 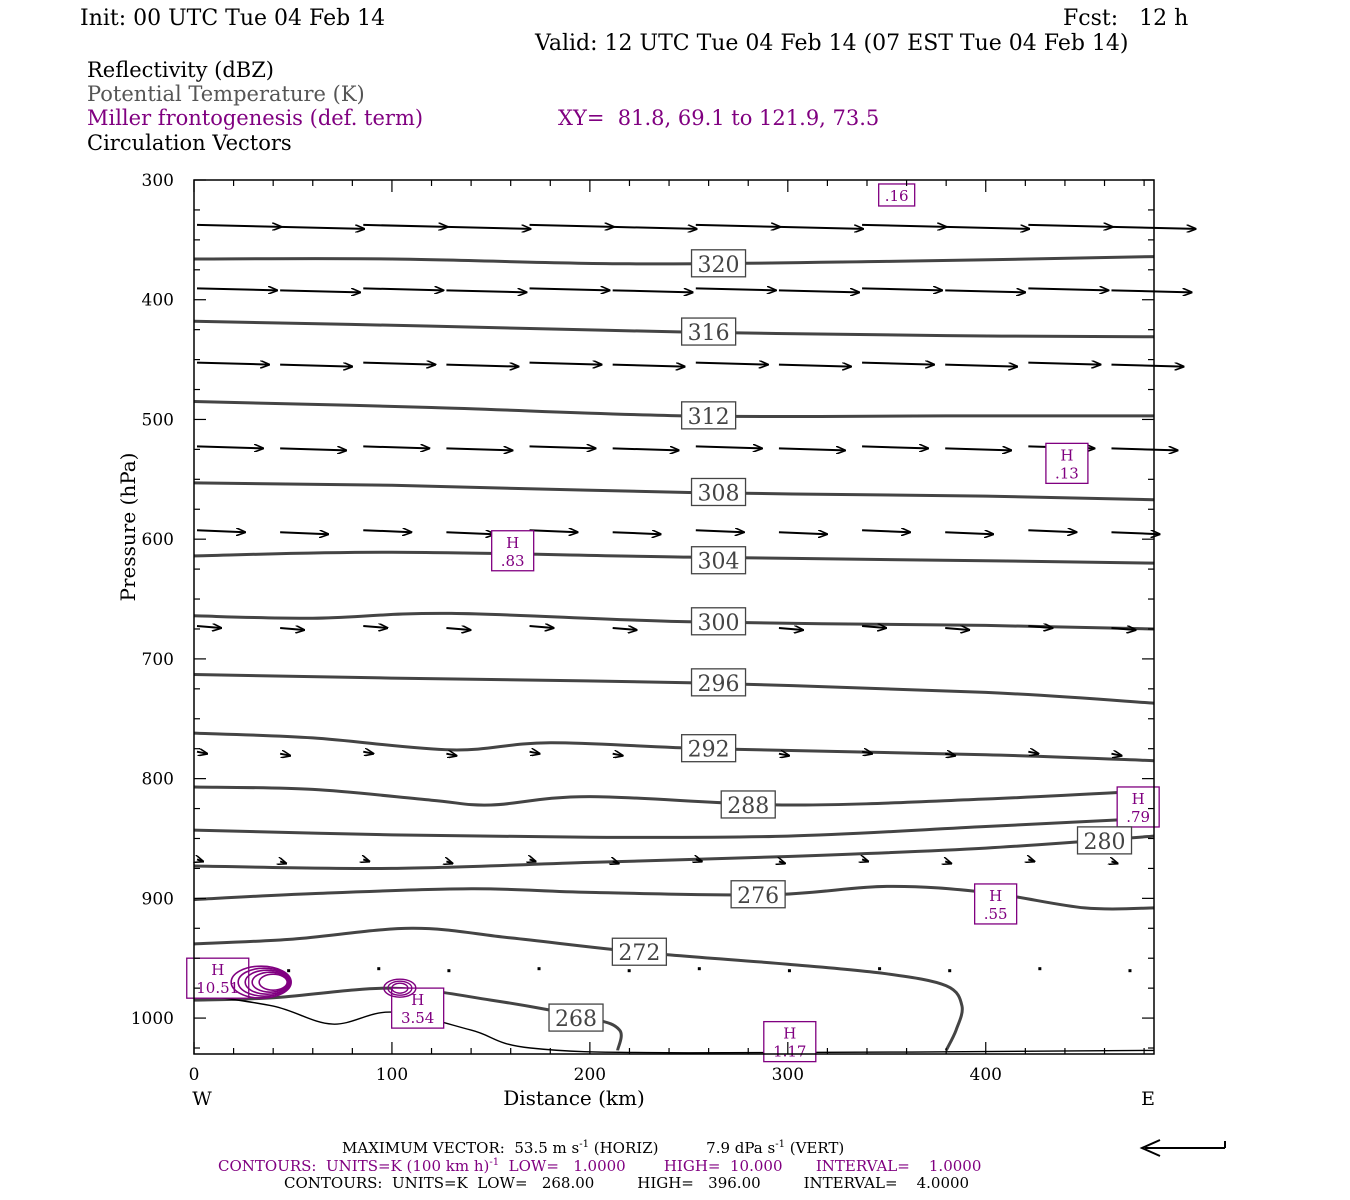 What do you see at coordinates (226, 94) in the screenshot?
I see `legend-theta: Potential Temperature (K)` at bounding box center [226, 94].